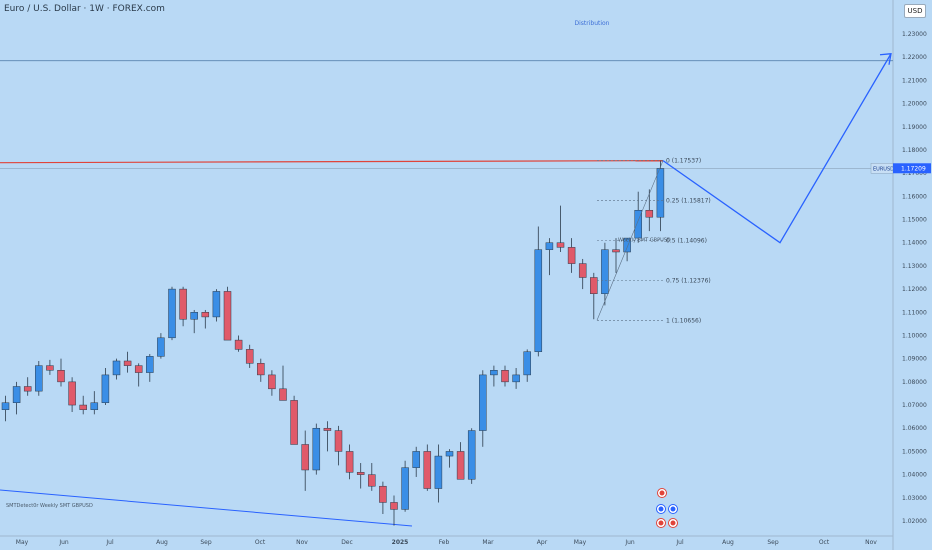  I want to click on y-tick-label: 1.10000, so click(914, 335).